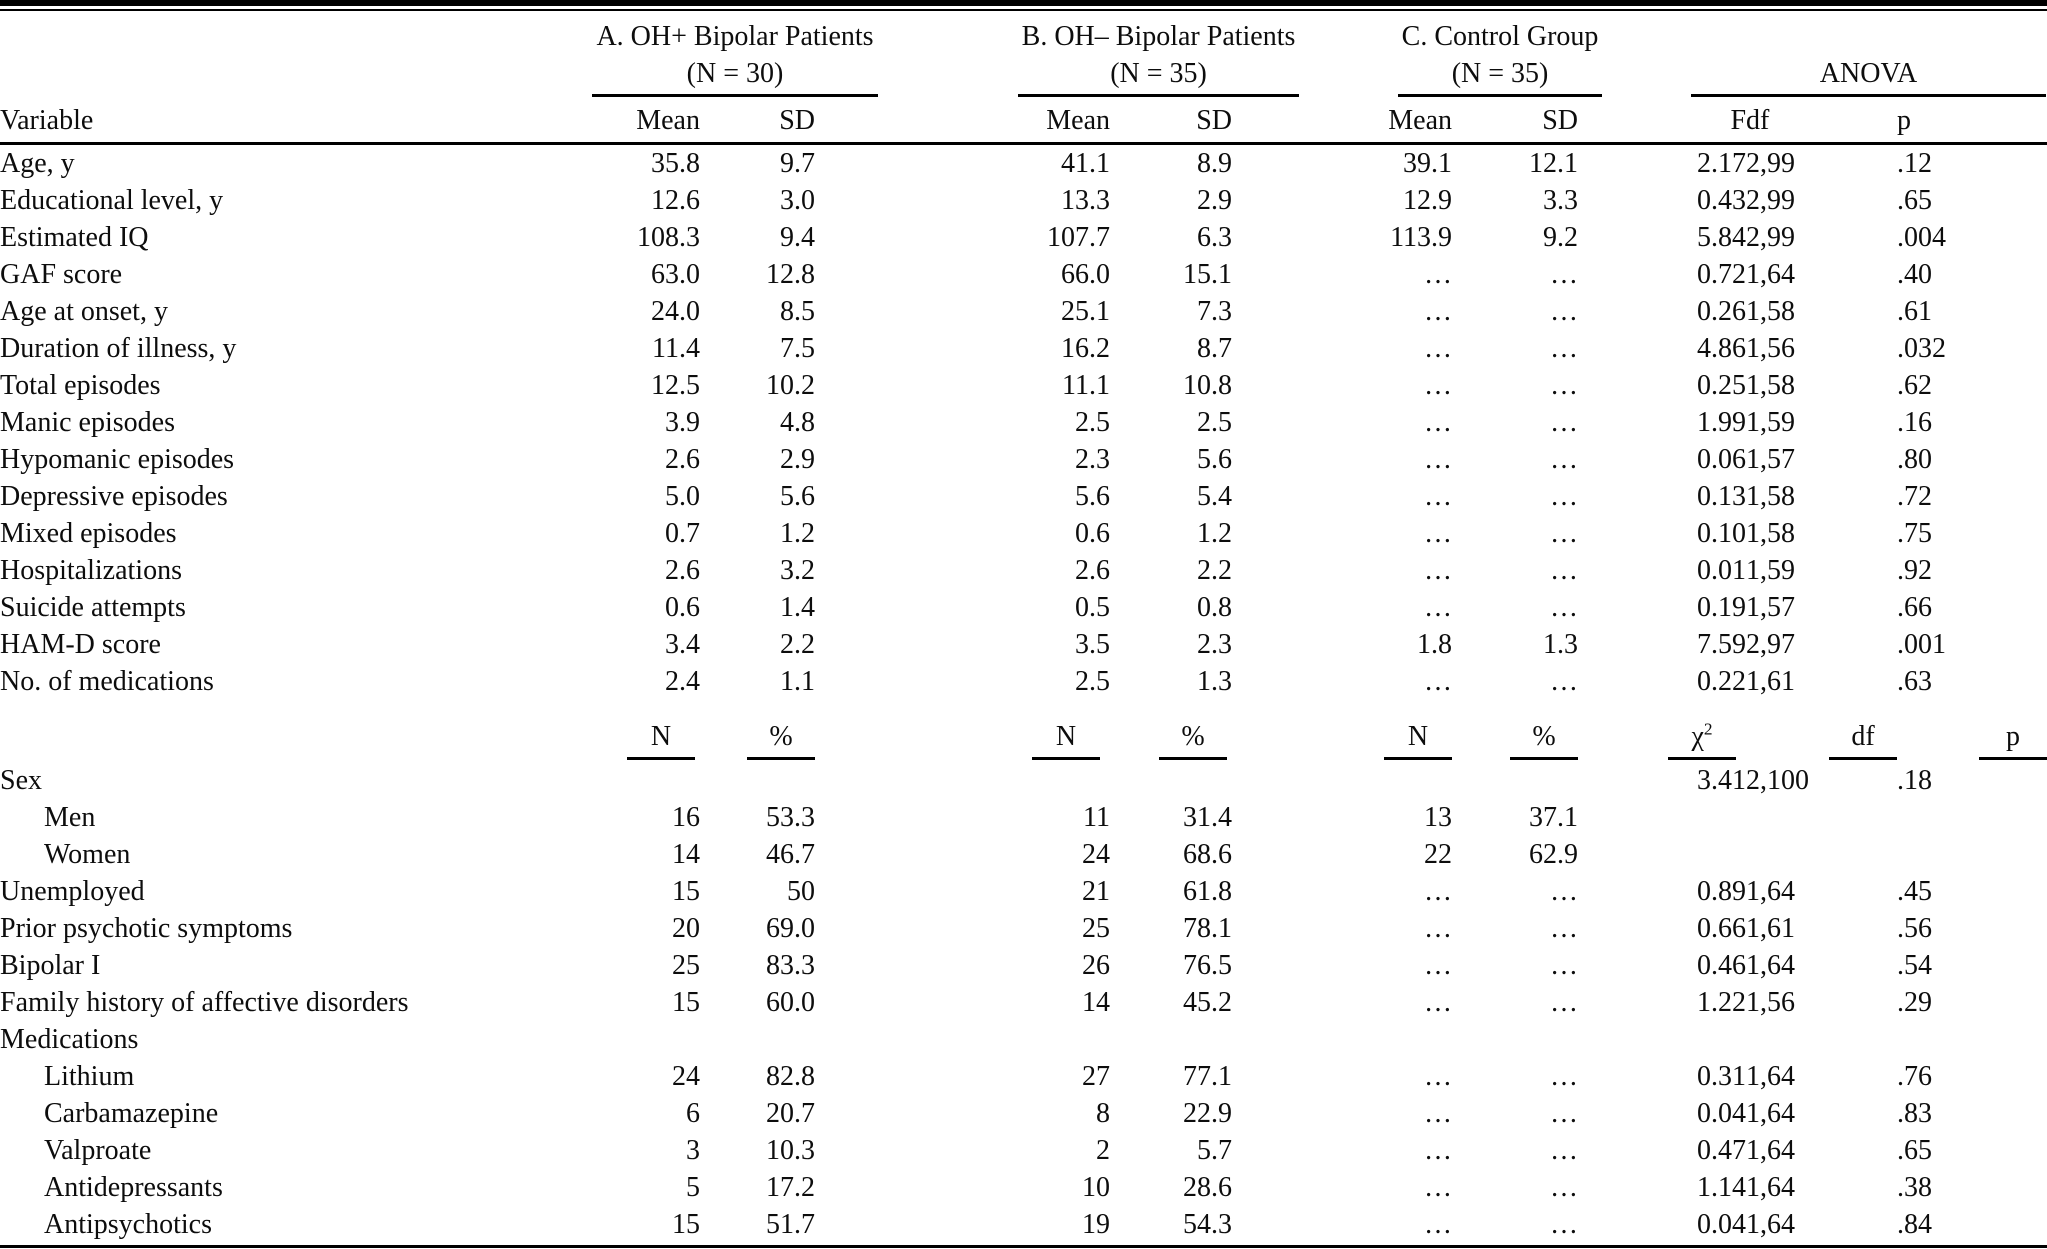 This screenshot has height=1249, width=2047. What do you see at coordinates (1208, 1002) in the screenshot?
I see `cell-value: 45.2` at bounding box center [1208, 1002].